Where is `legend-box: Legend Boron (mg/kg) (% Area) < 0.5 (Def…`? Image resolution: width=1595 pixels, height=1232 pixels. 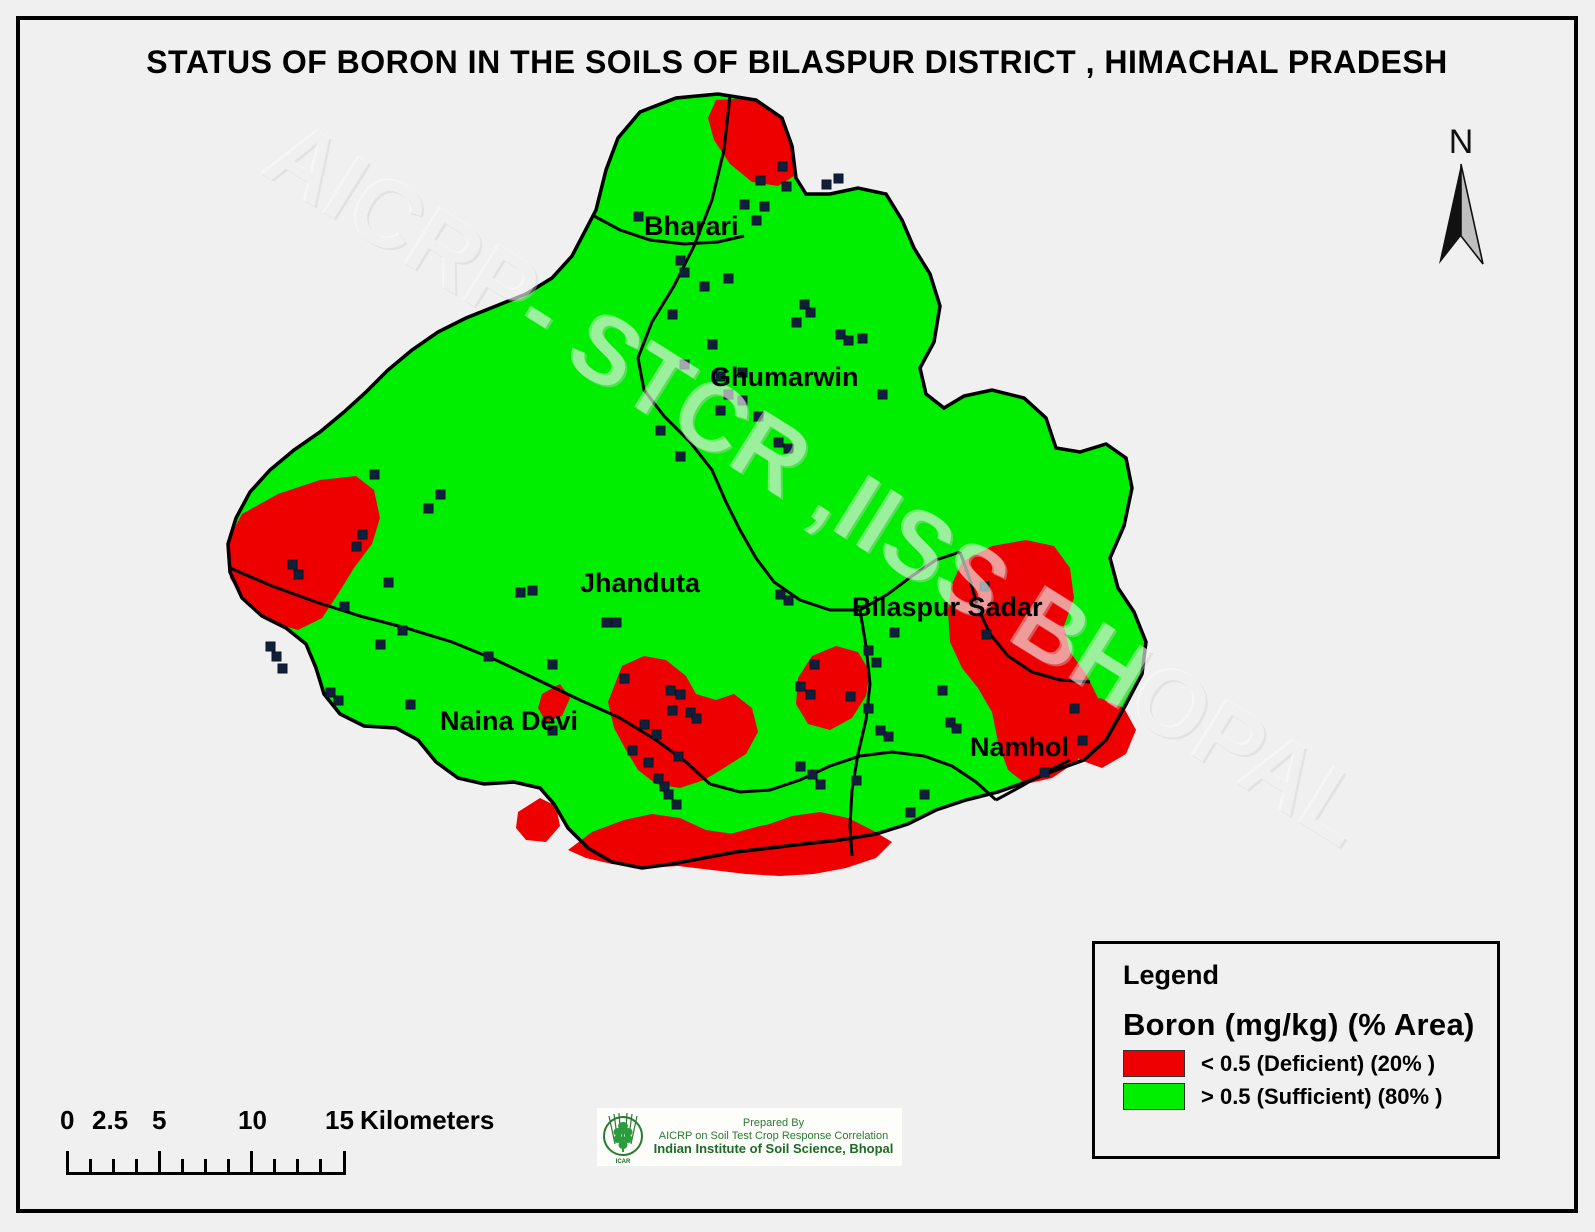 legend-box: Legend Boron (mg/kg) (% Area) < 0.5 (Def… is located at coordinates (1296, 1050).